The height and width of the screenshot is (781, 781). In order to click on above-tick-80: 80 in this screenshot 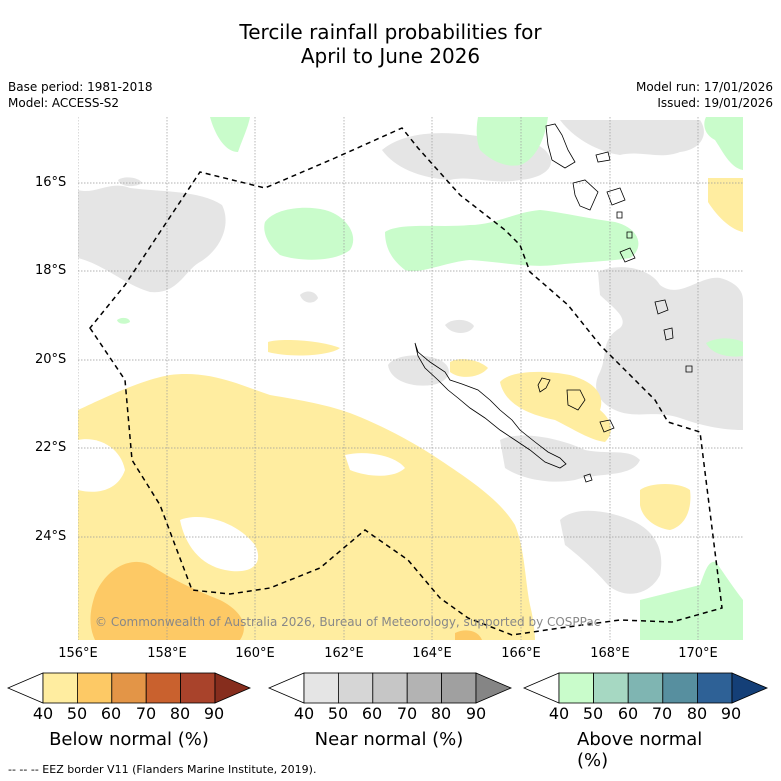, I will do `click(697, 713)`.